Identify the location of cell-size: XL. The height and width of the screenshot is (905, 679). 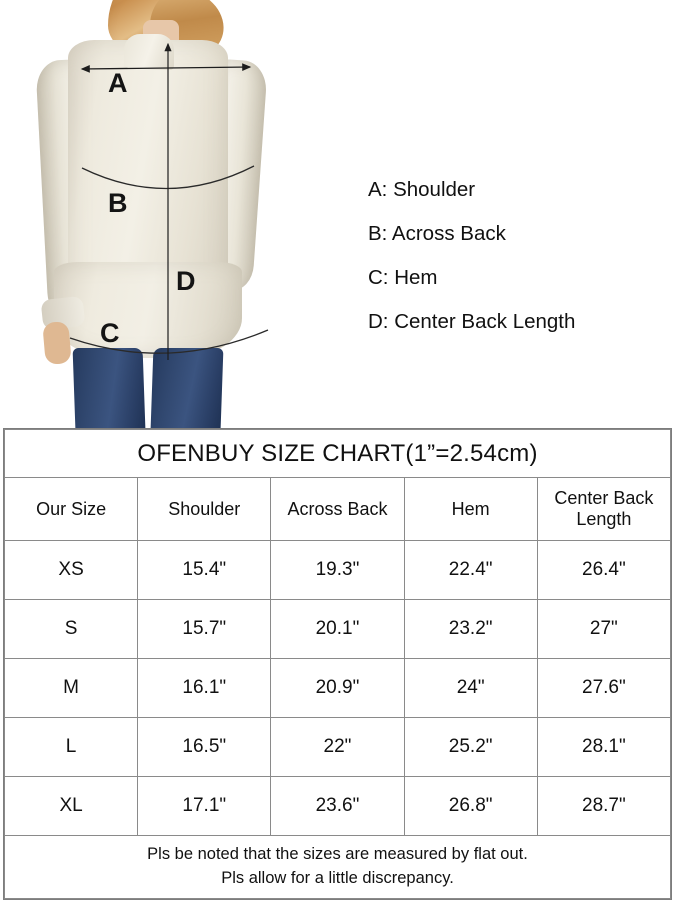
(71, 806).